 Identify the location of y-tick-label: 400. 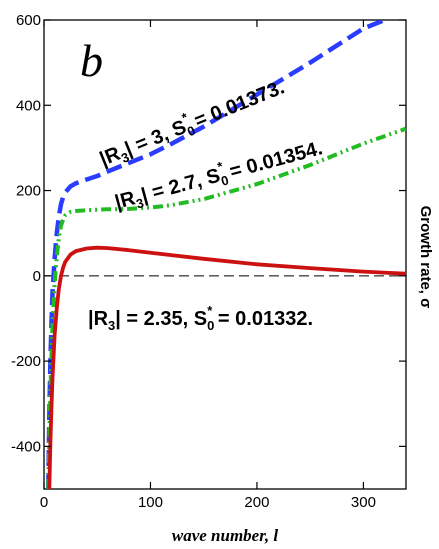
(28, 105).